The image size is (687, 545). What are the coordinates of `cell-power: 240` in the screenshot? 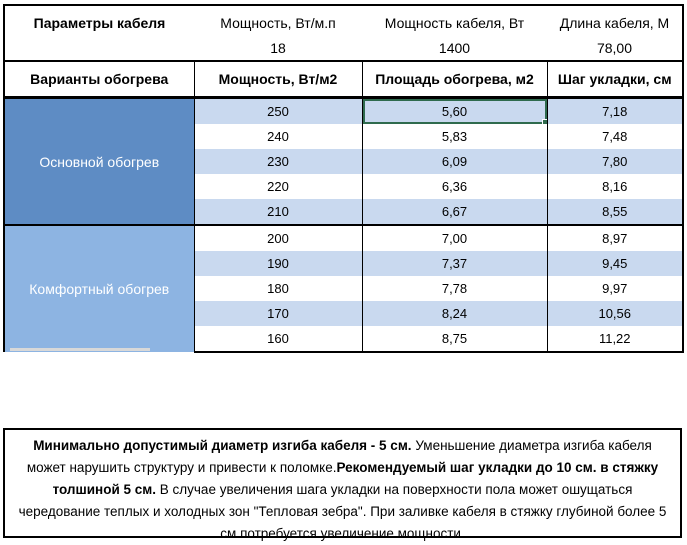 It's located at (278, 136).